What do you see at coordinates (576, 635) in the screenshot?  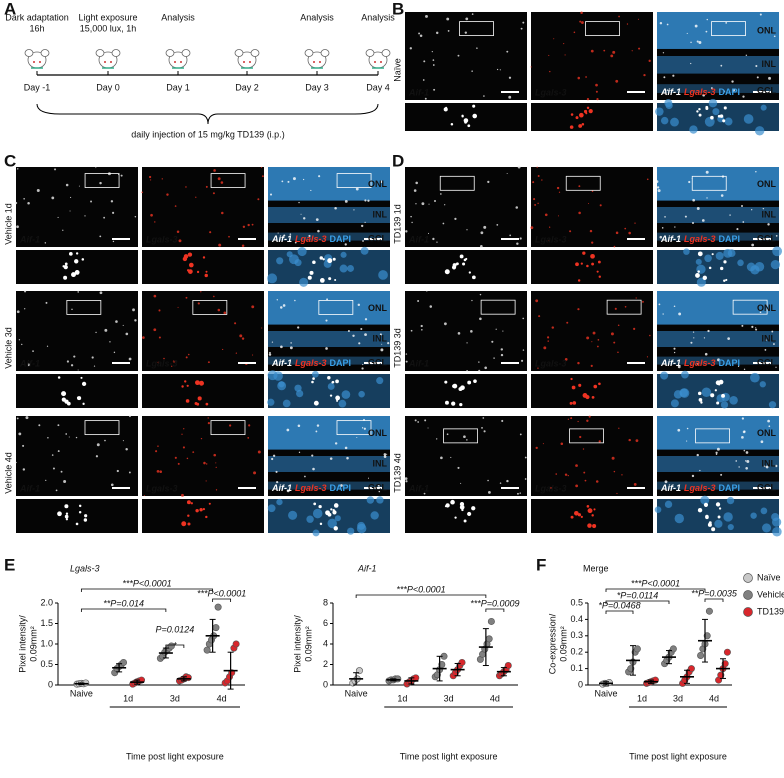 I see `y-tick-label: 0.3` at bounding box center [576, 635].